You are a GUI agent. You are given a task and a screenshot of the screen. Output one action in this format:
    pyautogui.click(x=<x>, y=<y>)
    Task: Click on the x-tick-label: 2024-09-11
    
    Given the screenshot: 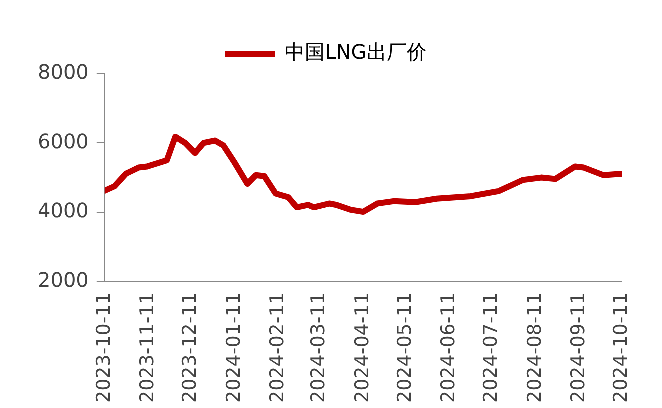 What is the action you would take?
    pyautogui.click(x=579, y=348)
    